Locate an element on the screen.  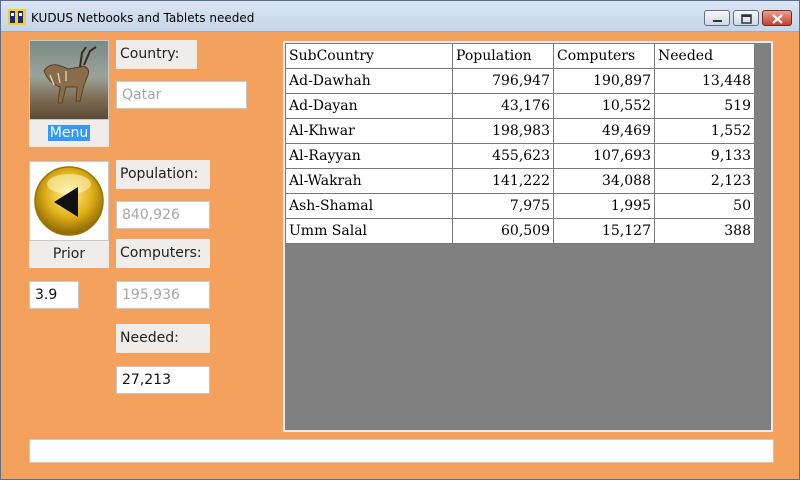
cell-subcountry: Ad-Dawhah is located at coordinates (369, 81).